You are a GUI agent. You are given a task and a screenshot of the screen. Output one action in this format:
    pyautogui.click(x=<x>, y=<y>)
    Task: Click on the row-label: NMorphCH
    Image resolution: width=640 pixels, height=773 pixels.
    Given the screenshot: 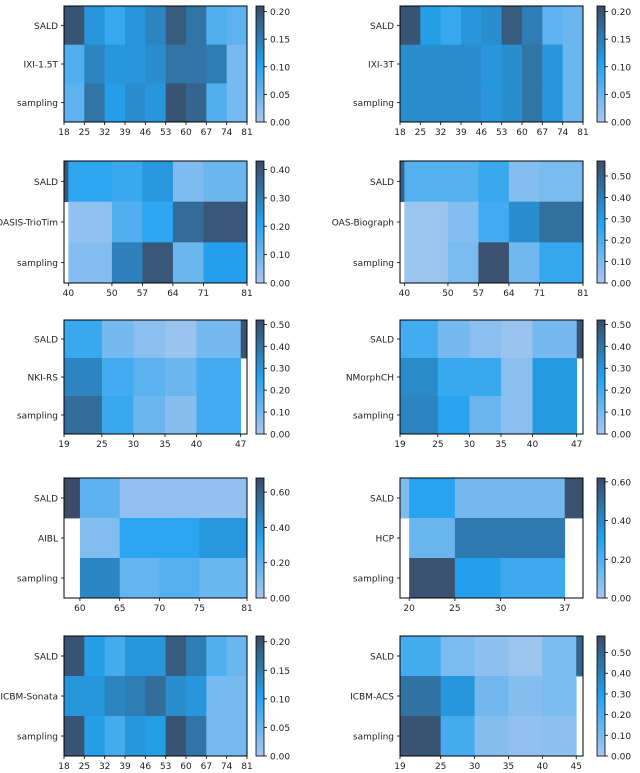 What is the action you would take?
    pyautogui.click(x=370, y=379)
    